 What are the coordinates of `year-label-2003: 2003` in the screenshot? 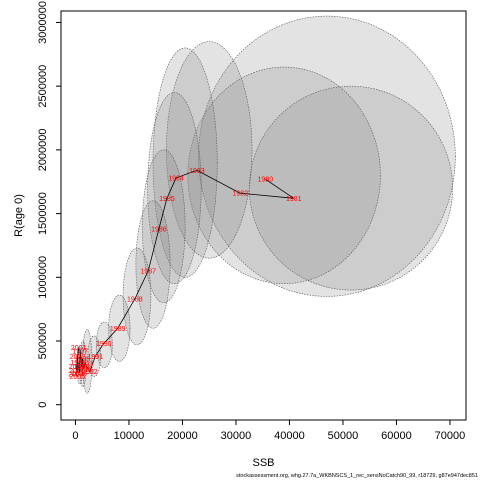 It's located at (77, 367).